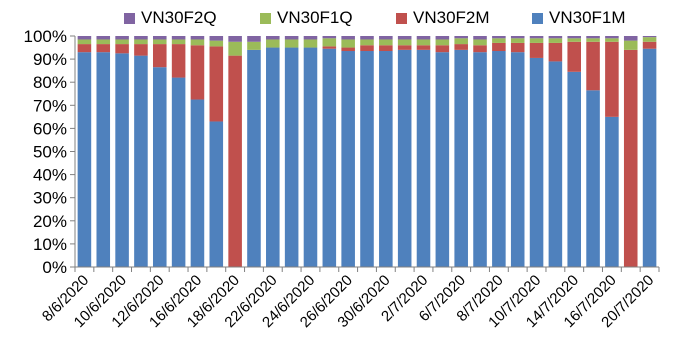 Image resolution: width=673 pixels, height=345 pixels. Describe the element at coordinates (50, 82) in the screenshot. I see `y-tick-label: 80%` at that location.